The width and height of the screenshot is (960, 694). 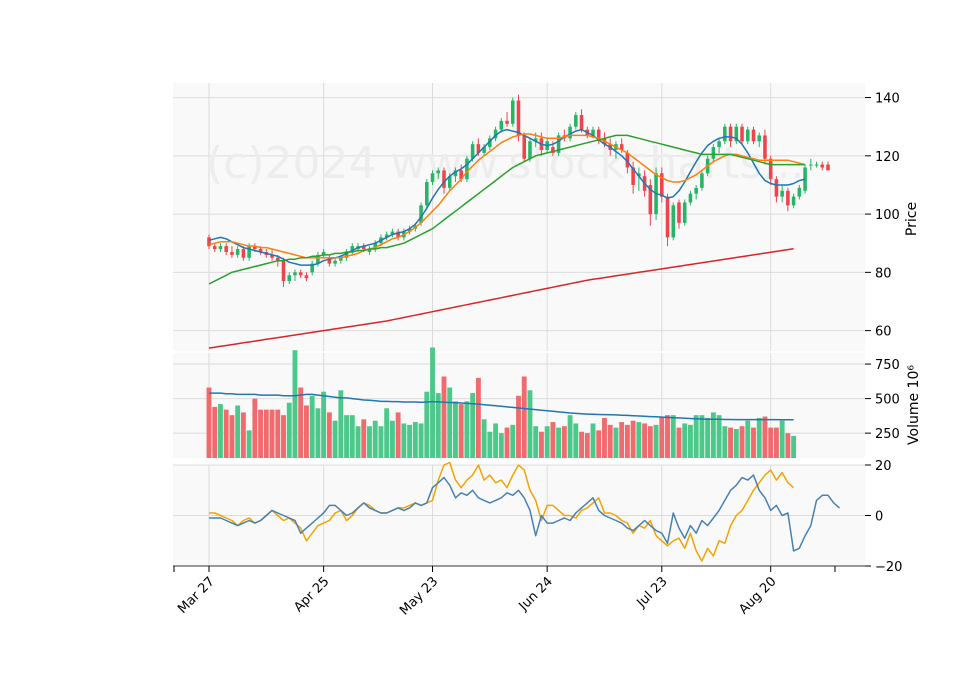 What do you see at coordinates (887, 99) in the screenshot?
I see `price-y-tick-label: 140` at bounding box center [887, 99].